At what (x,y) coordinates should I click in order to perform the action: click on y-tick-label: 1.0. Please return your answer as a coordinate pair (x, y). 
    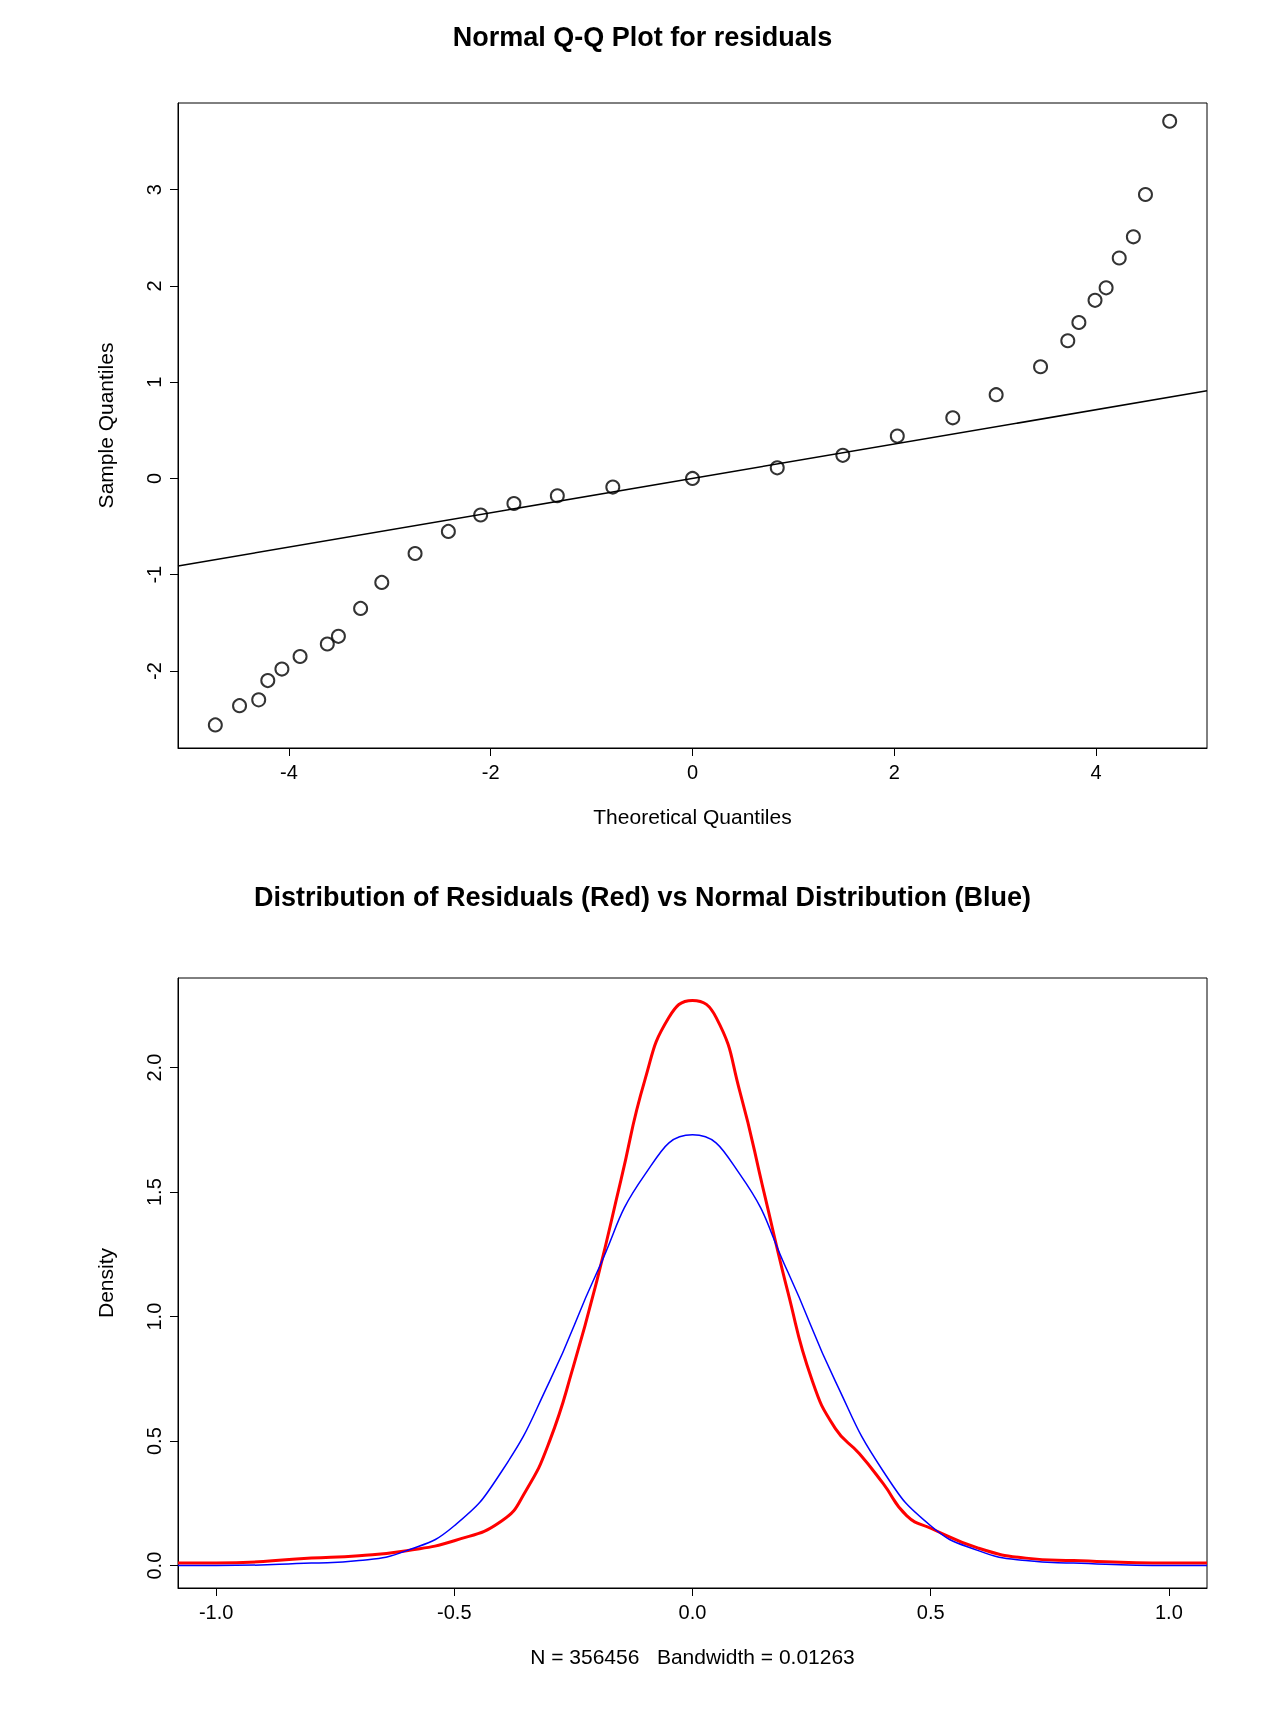
    Looking at the image, I should click on (154, 1316).